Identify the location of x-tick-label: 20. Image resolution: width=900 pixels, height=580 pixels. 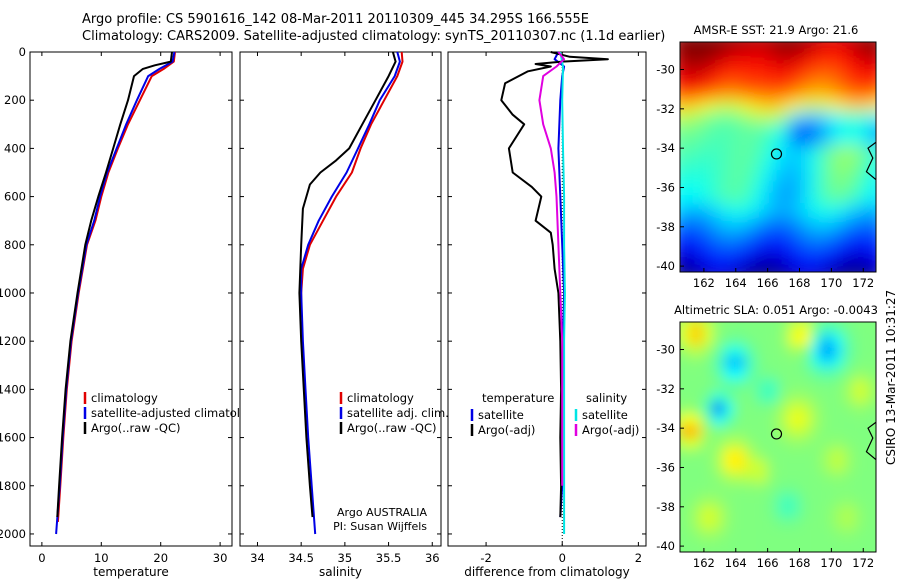
(160, 558).